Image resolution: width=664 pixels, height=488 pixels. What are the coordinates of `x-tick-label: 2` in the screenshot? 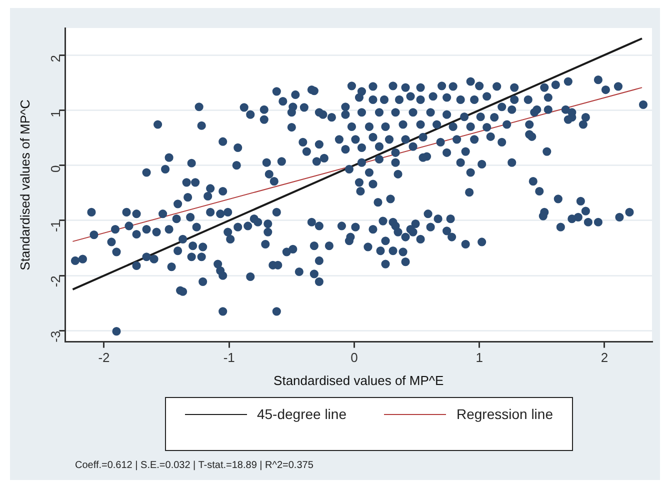 It's located at (604, 358).